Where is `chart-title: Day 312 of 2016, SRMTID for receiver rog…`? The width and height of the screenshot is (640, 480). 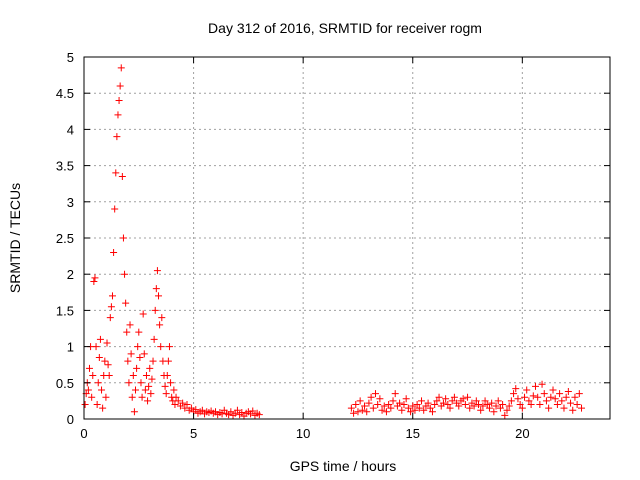 chart-title: Day 312 of 2016, SRMTID for receiver rog… is located at coordinates (345, 28).